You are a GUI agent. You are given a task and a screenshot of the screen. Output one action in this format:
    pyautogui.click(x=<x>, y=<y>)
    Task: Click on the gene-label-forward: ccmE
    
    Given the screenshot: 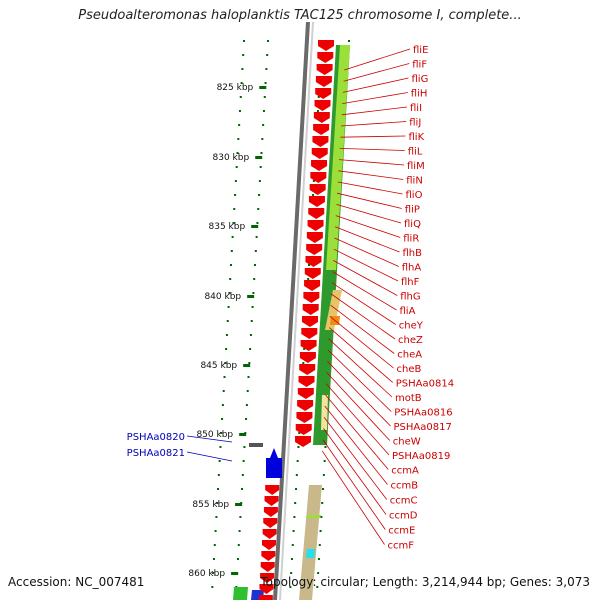 What is the action you would take?
    pyautogui.click(x=401, y=531)
    